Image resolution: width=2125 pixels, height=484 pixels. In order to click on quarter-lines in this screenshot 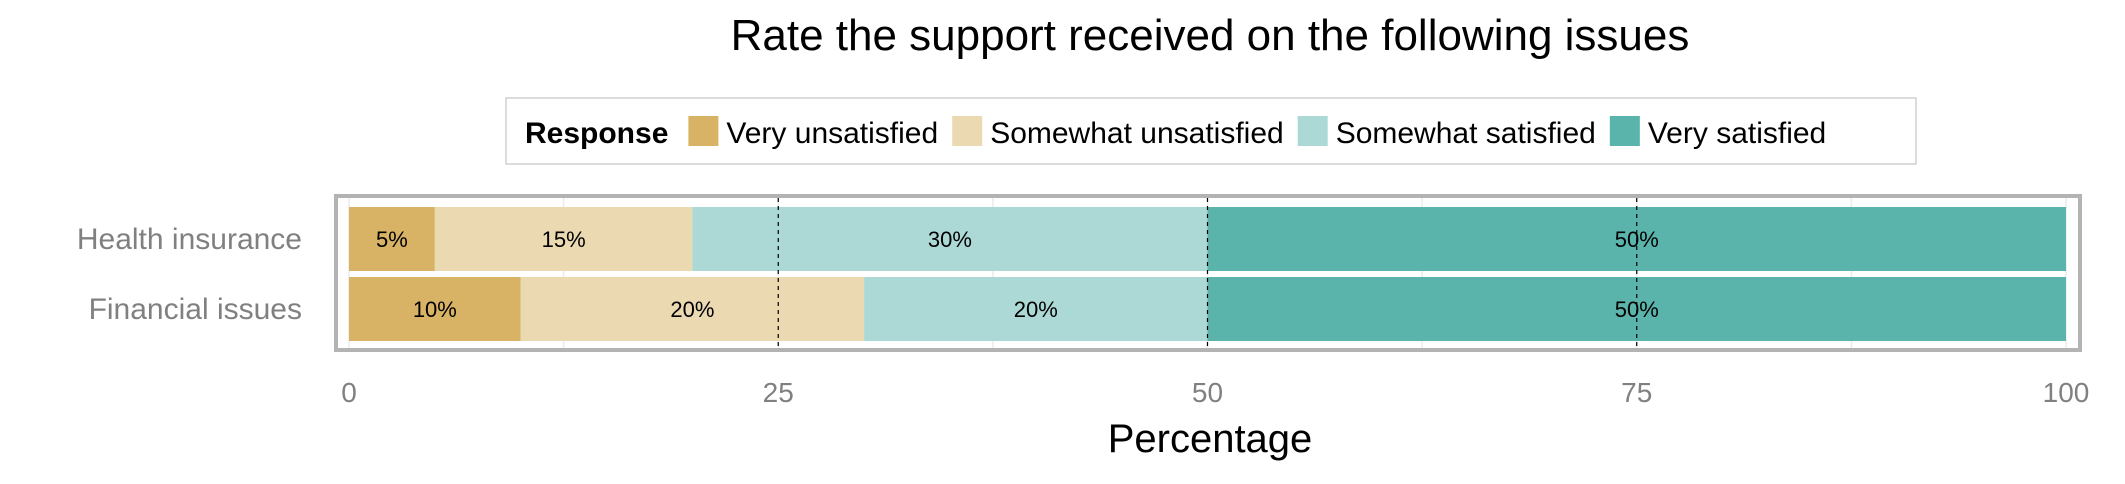, I will do `click(1207, 273)`.